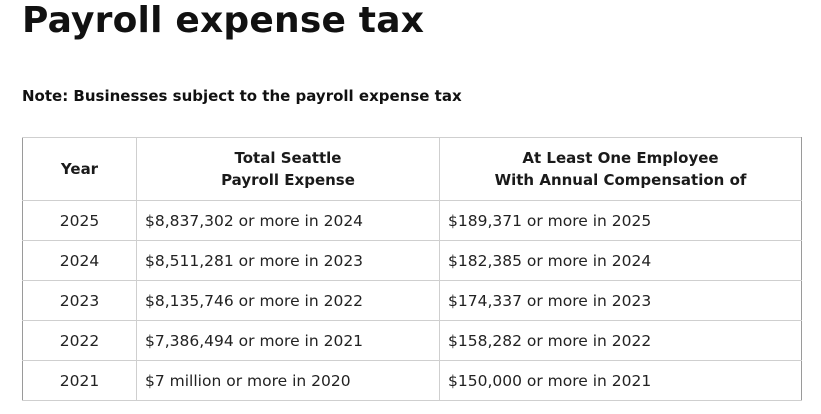 This screenshot has width=821, height=414. Describe the element at coordinates (288, 340) in the screenshot. I see `cell-payroll-expense: $7,386,494 or more in 2021` at that location.